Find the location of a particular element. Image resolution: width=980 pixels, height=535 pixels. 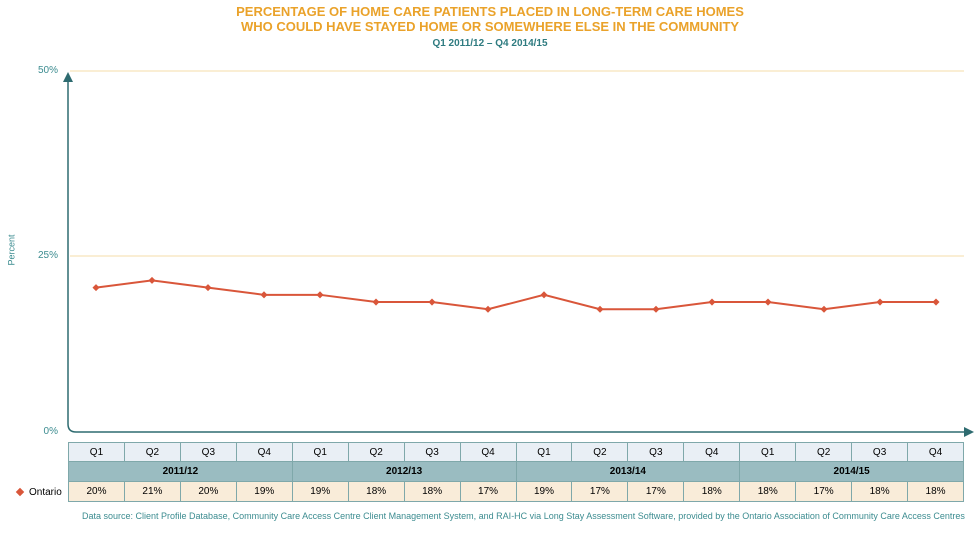

year-label: 2013/14 is located at coordinates (628, 471).